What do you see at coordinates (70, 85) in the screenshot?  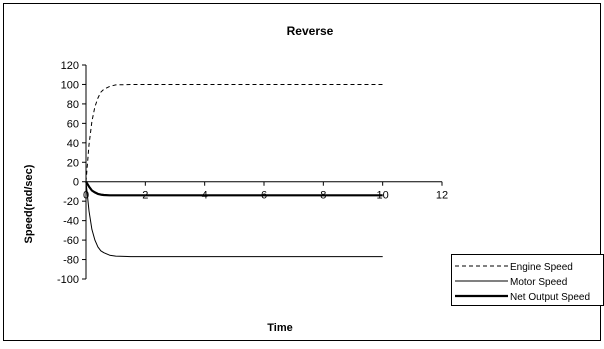 I see `y-tick-label: 100` at bounding box center [70, 85].